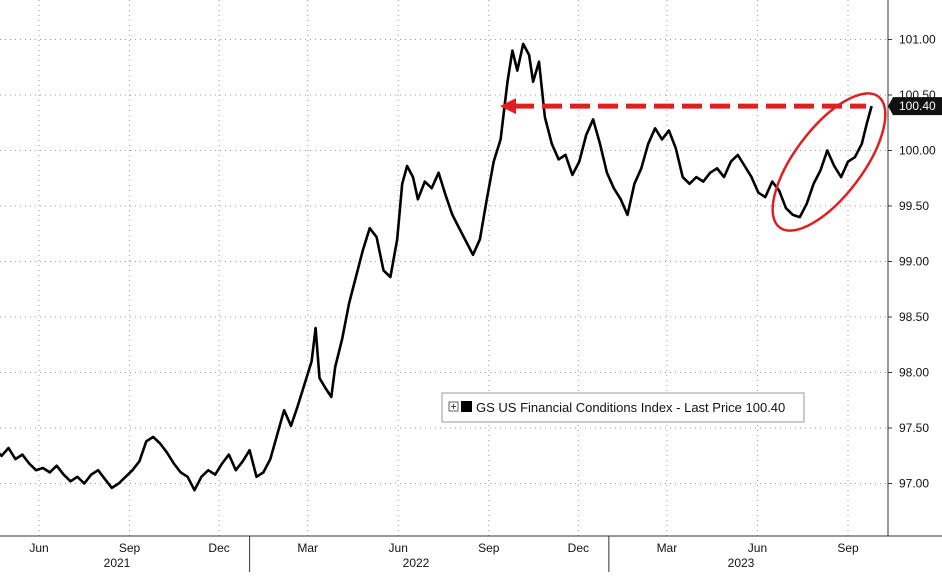 The width and height of the screenshot is (942, 577). What do you see at coordinates (914, 262) in the screenshot?
I see `y-tick-label: 99.00` at bounding box center [914, 262].